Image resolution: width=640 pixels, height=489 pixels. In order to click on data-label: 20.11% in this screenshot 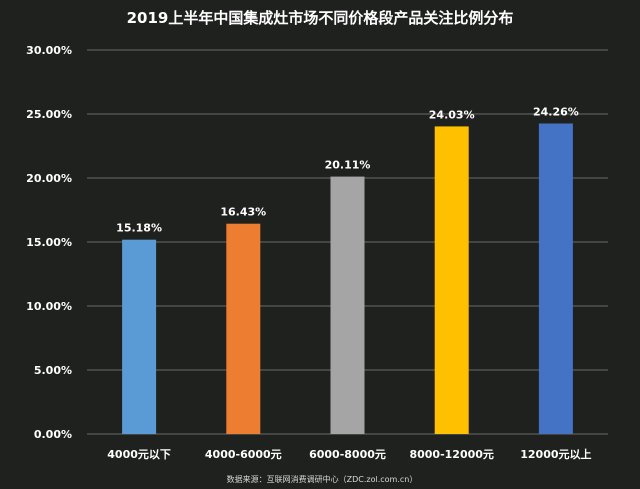, I will do `click(348, 165)`.